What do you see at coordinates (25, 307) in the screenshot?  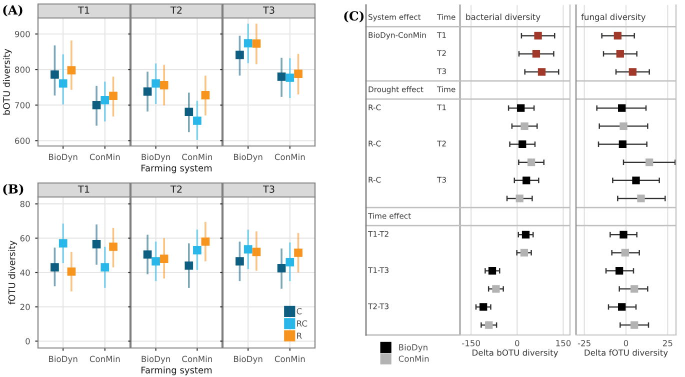 I see `y-tick-label: 20` at bounding box center [25, 307].